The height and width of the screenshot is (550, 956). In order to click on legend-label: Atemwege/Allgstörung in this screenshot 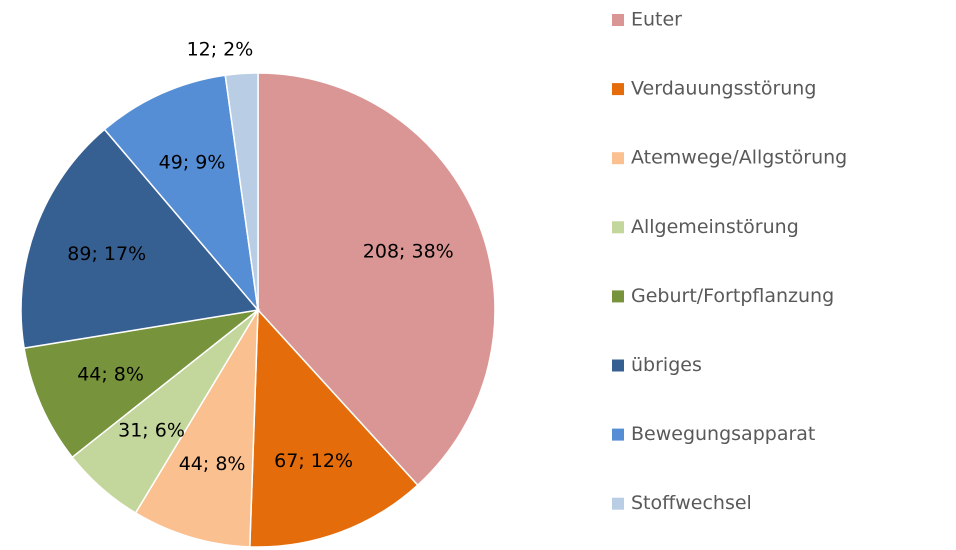, I will do `click(739, 158)`.